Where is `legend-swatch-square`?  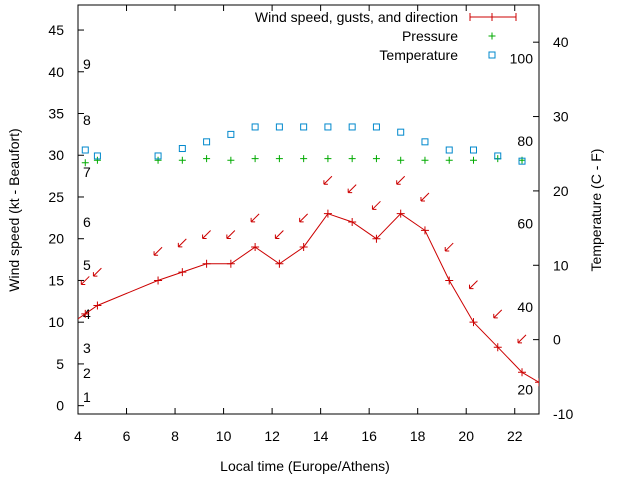 legend-swatch-square is located at coordinates (492, 55).